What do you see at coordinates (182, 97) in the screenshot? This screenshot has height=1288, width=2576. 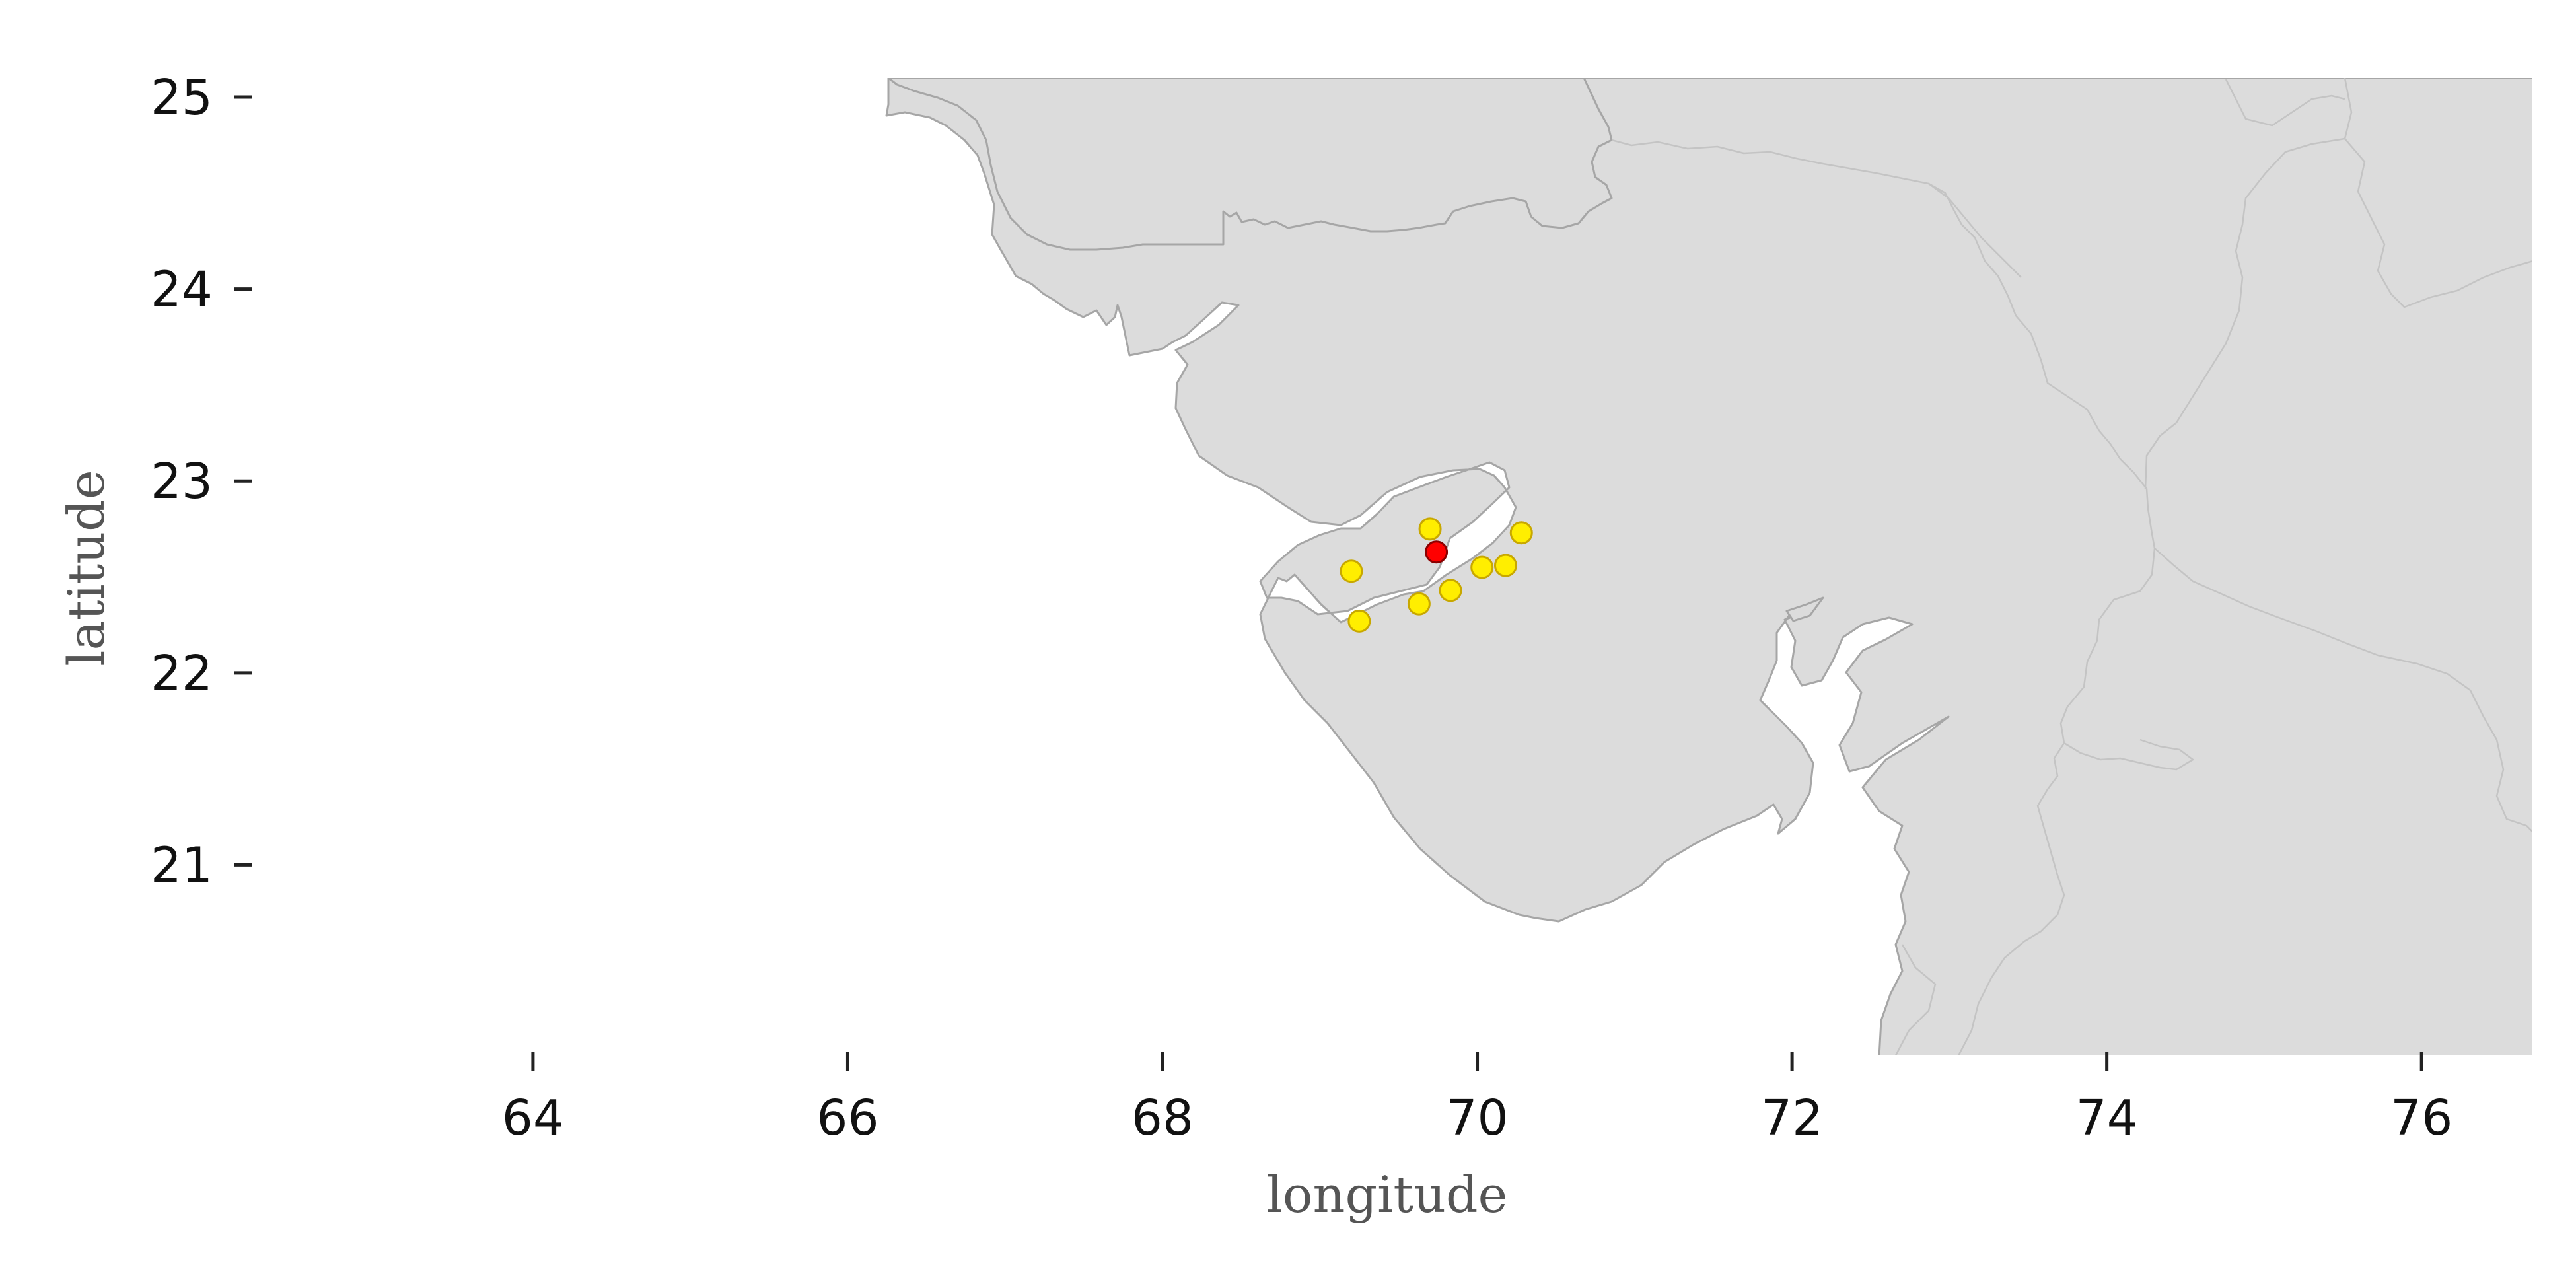 I see `y-tick-label: 25` at bounding box center [182, 97].